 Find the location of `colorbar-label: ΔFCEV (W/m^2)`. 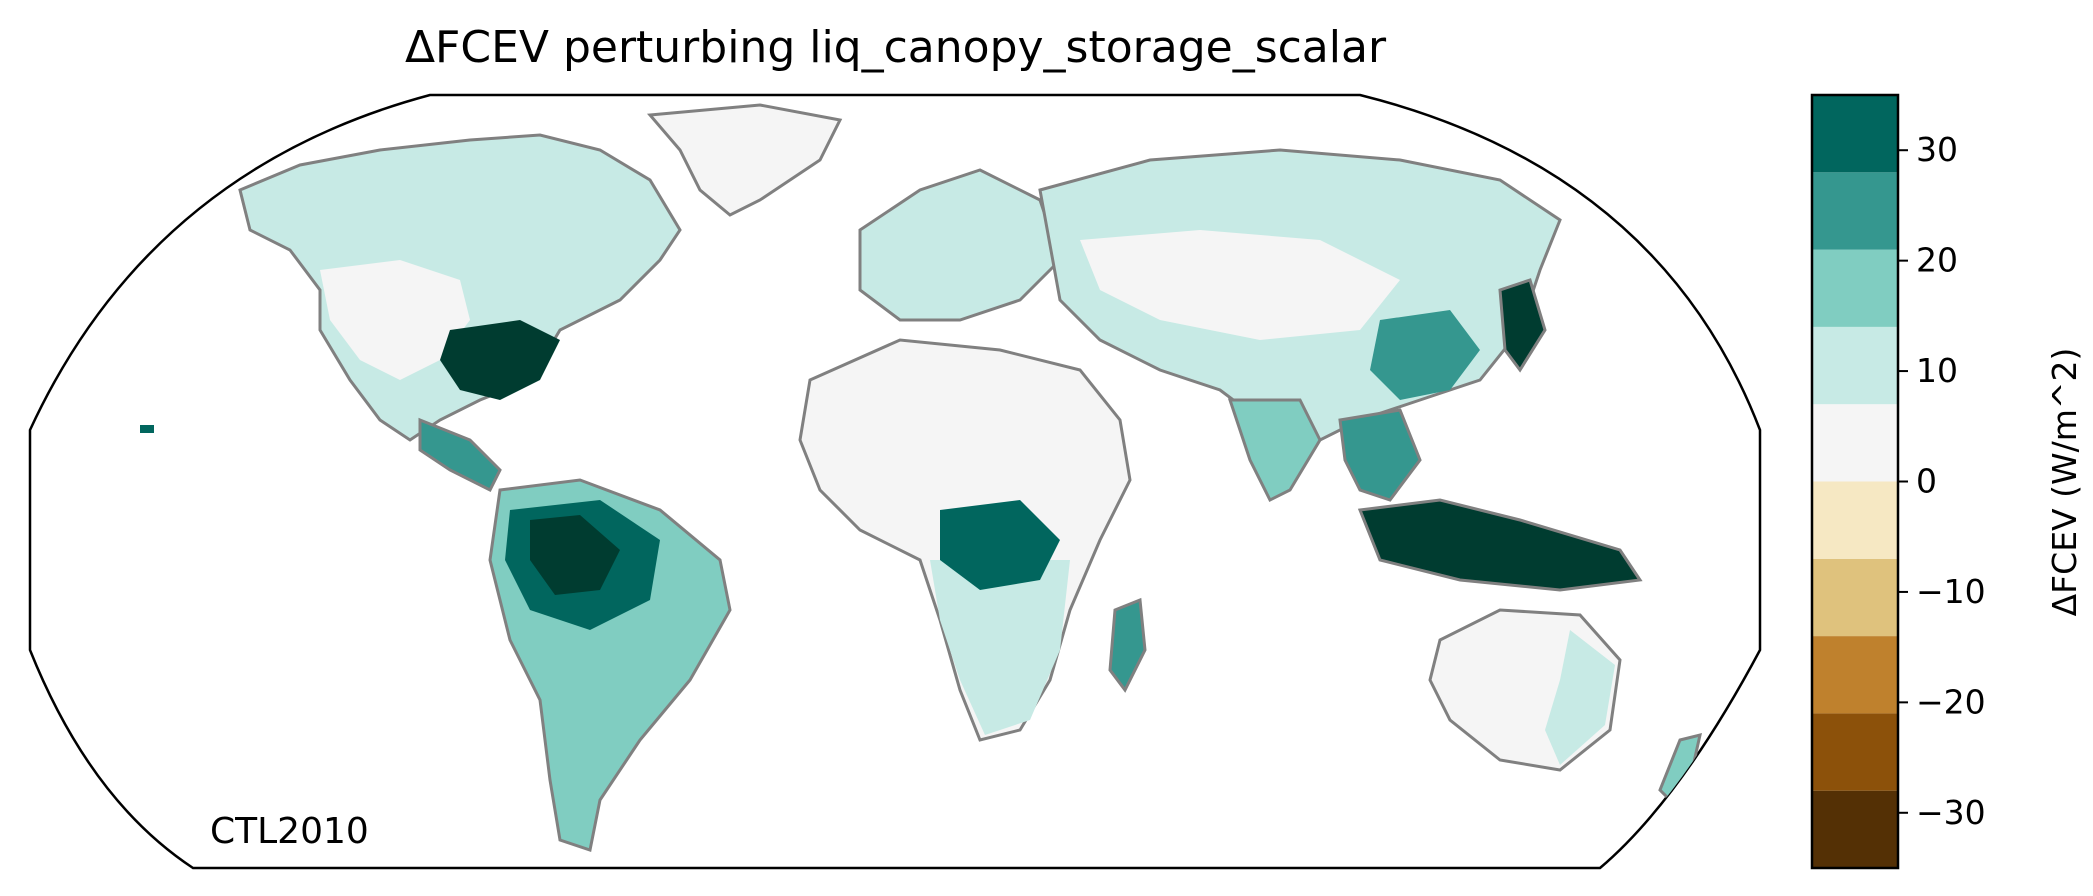

colorbar-label: ΔFCEV (W/m^2) is located at coordinates (2064, 482).